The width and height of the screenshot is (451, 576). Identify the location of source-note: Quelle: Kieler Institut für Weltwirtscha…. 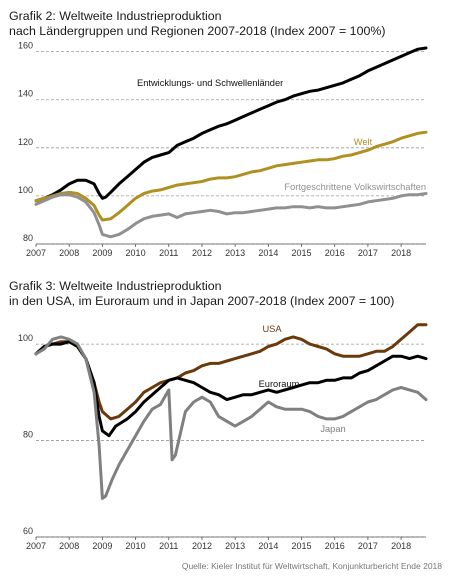
(311, 566).